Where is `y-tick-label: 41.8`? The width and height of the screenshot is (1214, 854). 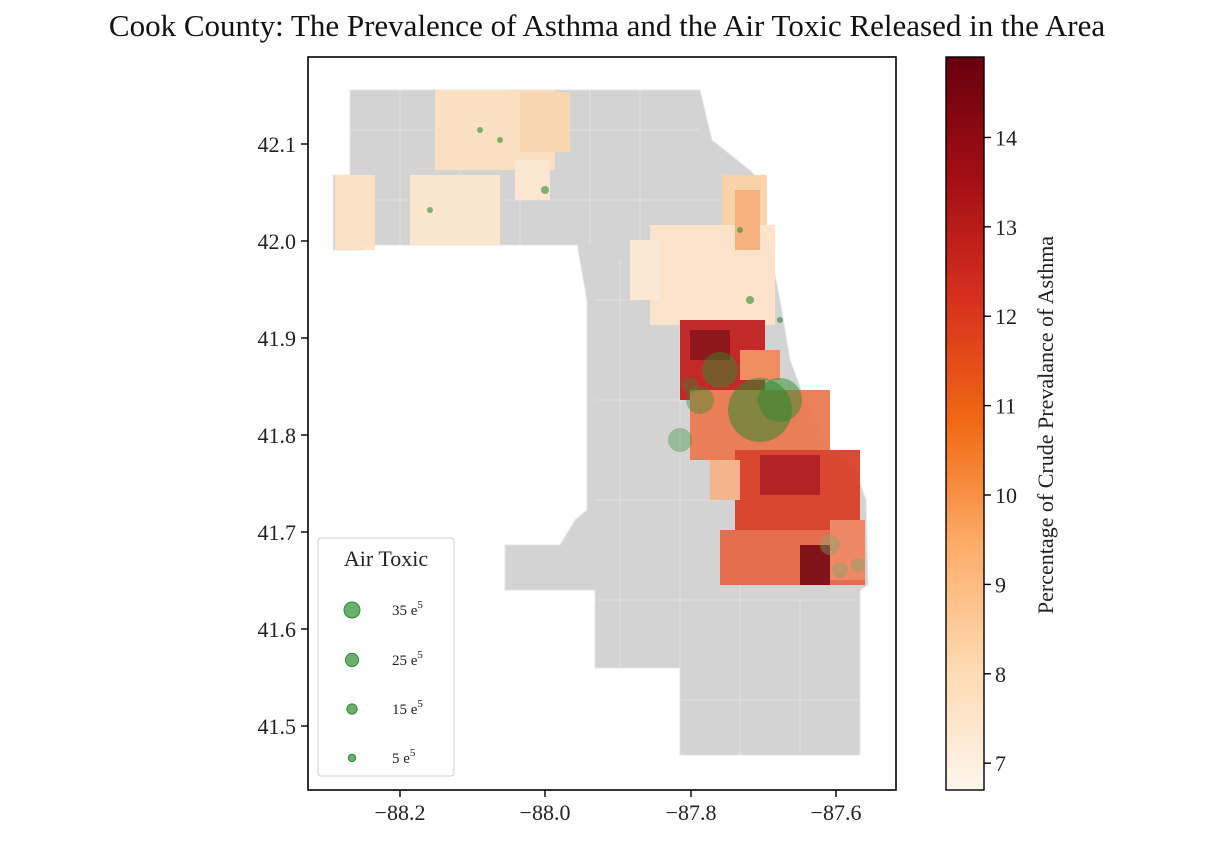 y-tick-label: 41.8 is located at coordinates (277, 435).